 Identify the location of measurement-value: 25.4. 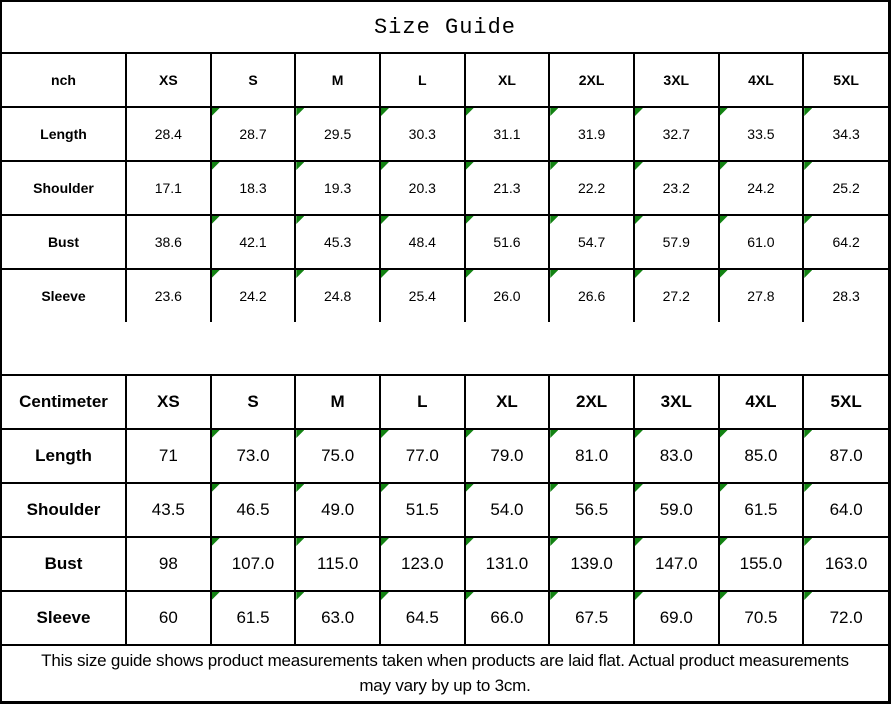
(422, 296).